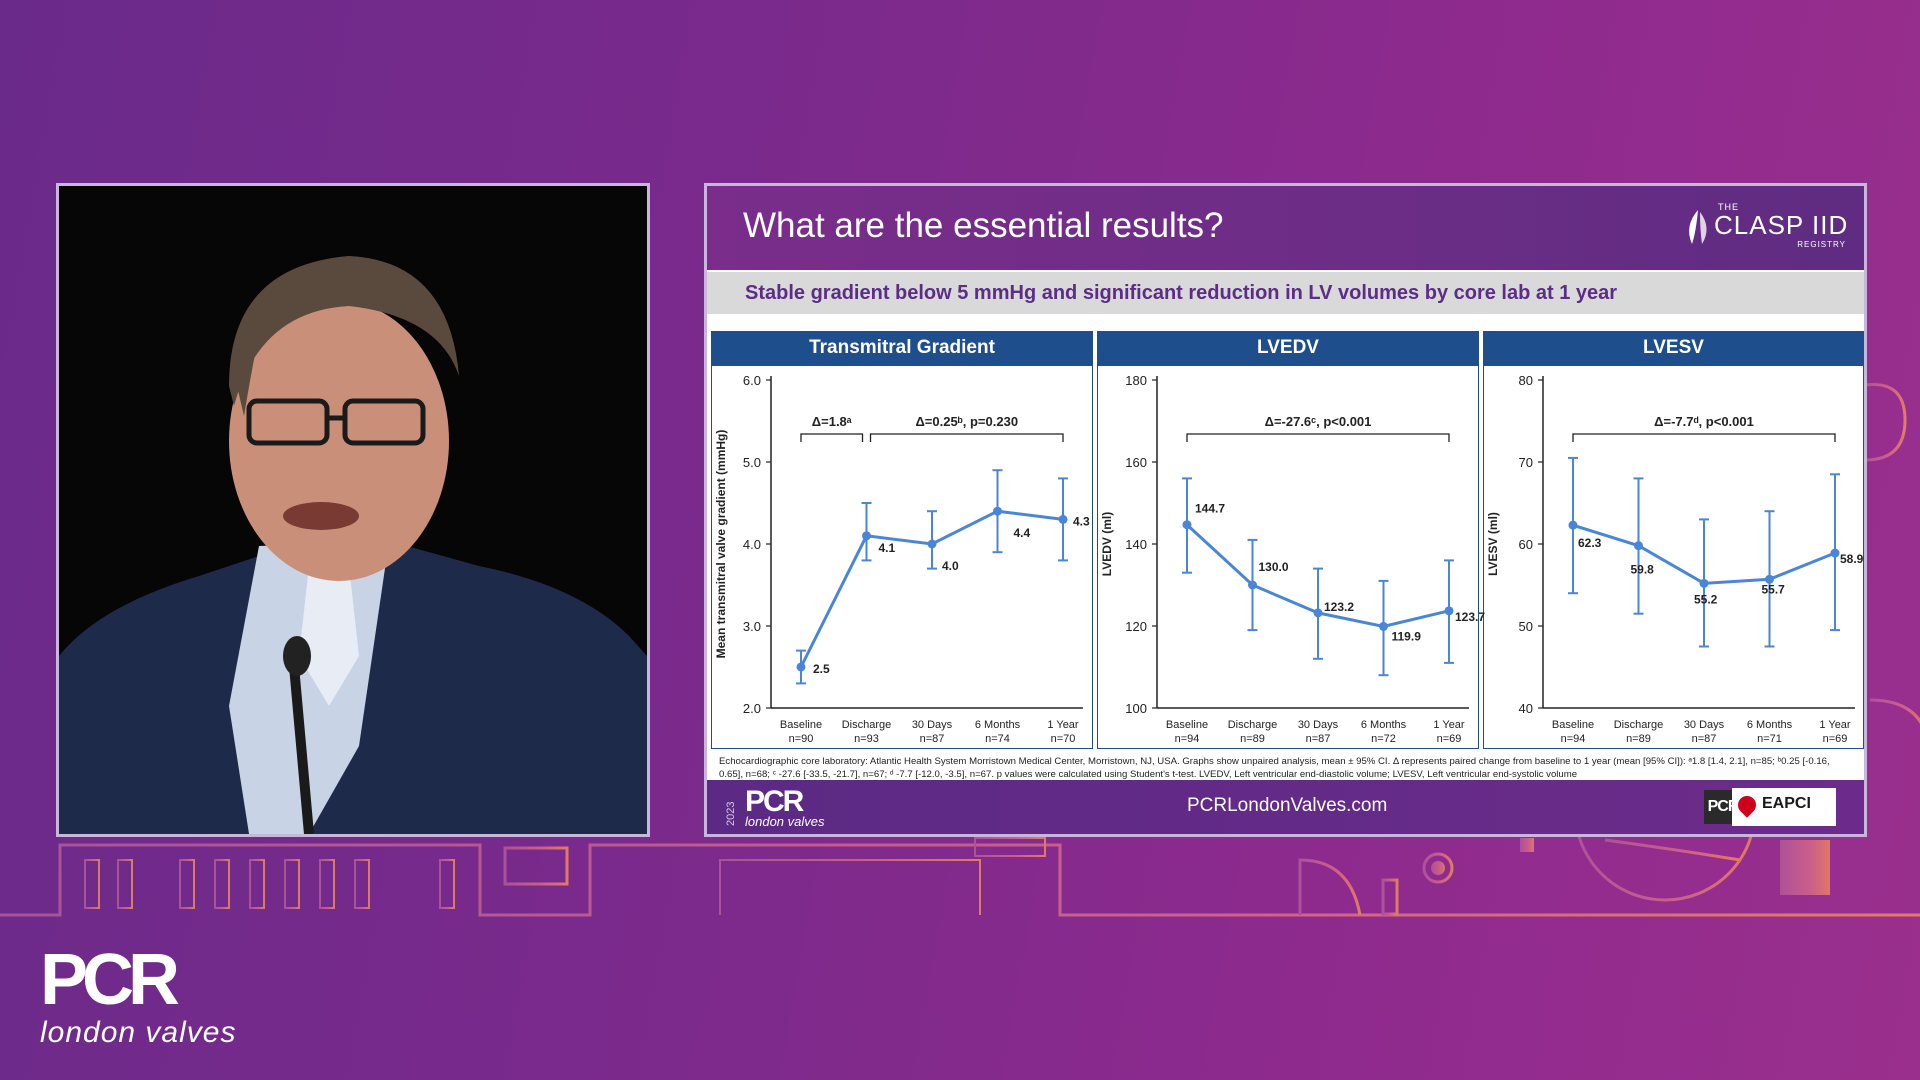  I want to click on y-tick-label: 6.0, so click(752, 380).